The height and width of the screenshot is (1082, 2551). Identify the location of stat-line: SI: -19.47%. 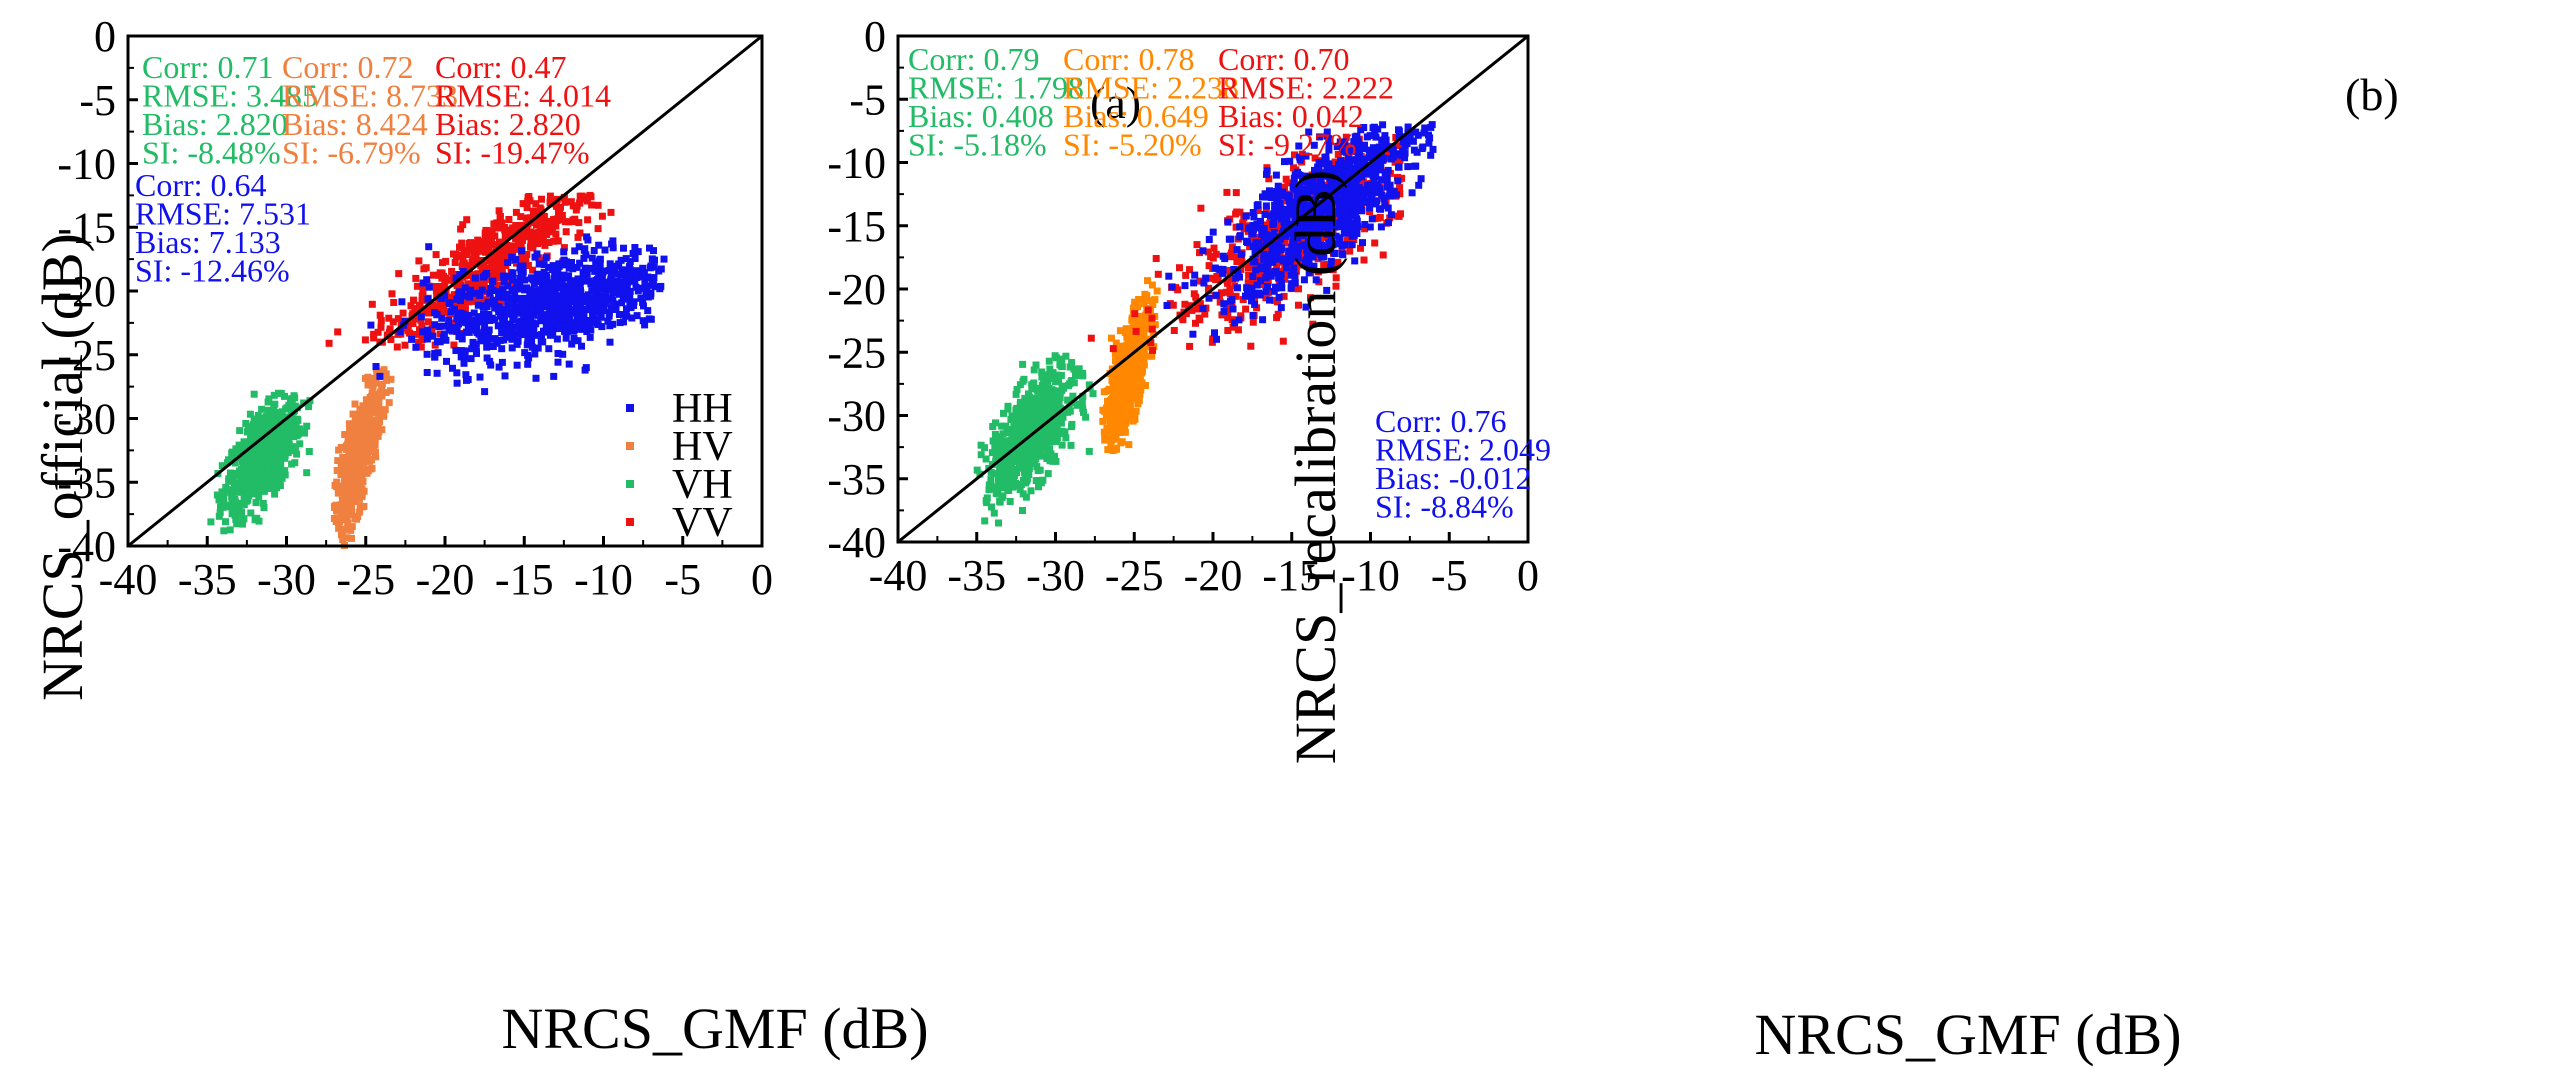
(512, 153).